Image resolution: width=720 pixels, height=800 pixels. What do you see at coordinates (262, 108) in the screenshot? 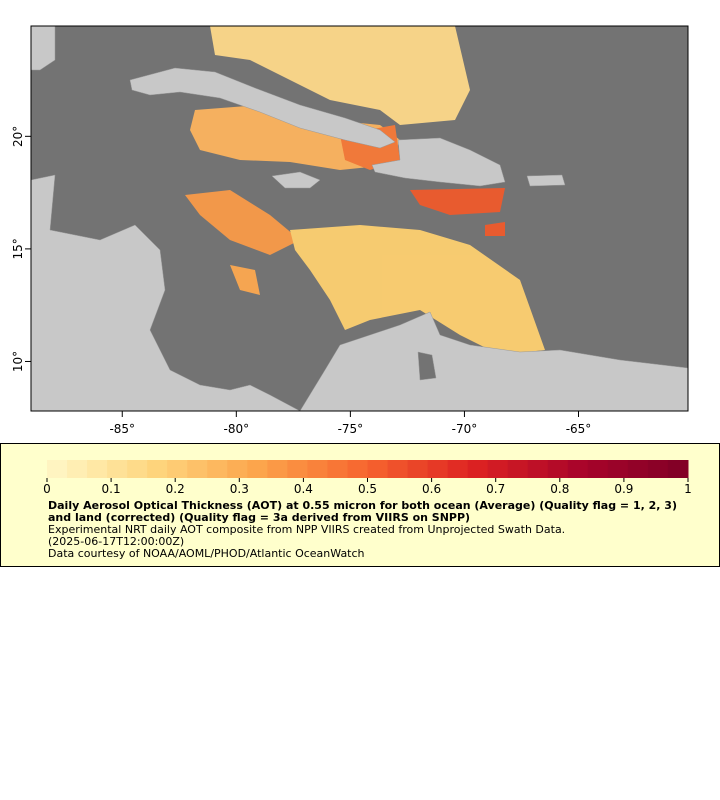
I see `cuba` at bounding box center [262, 108].